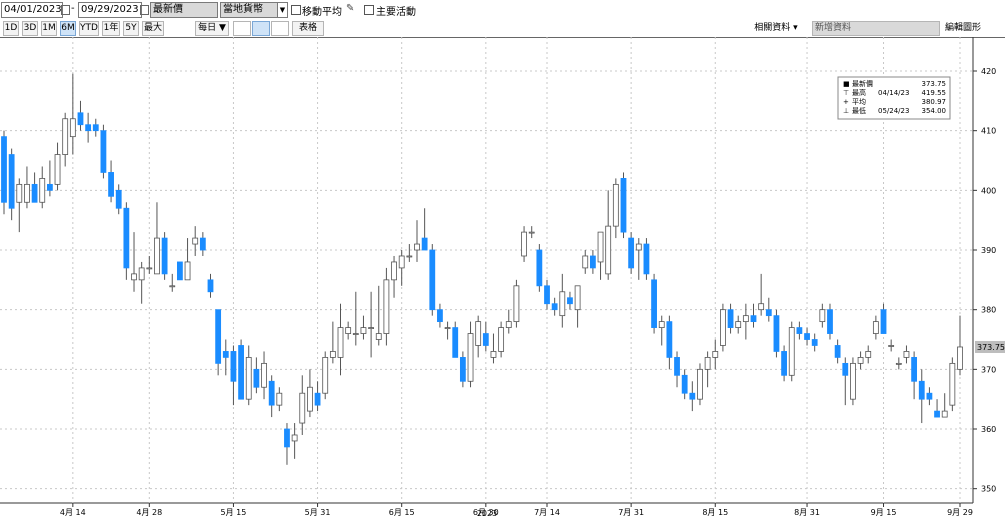  Describe the element at coordinates (876, 28) in the screenshot. I see `add-data-field: 新增資料` at that location.